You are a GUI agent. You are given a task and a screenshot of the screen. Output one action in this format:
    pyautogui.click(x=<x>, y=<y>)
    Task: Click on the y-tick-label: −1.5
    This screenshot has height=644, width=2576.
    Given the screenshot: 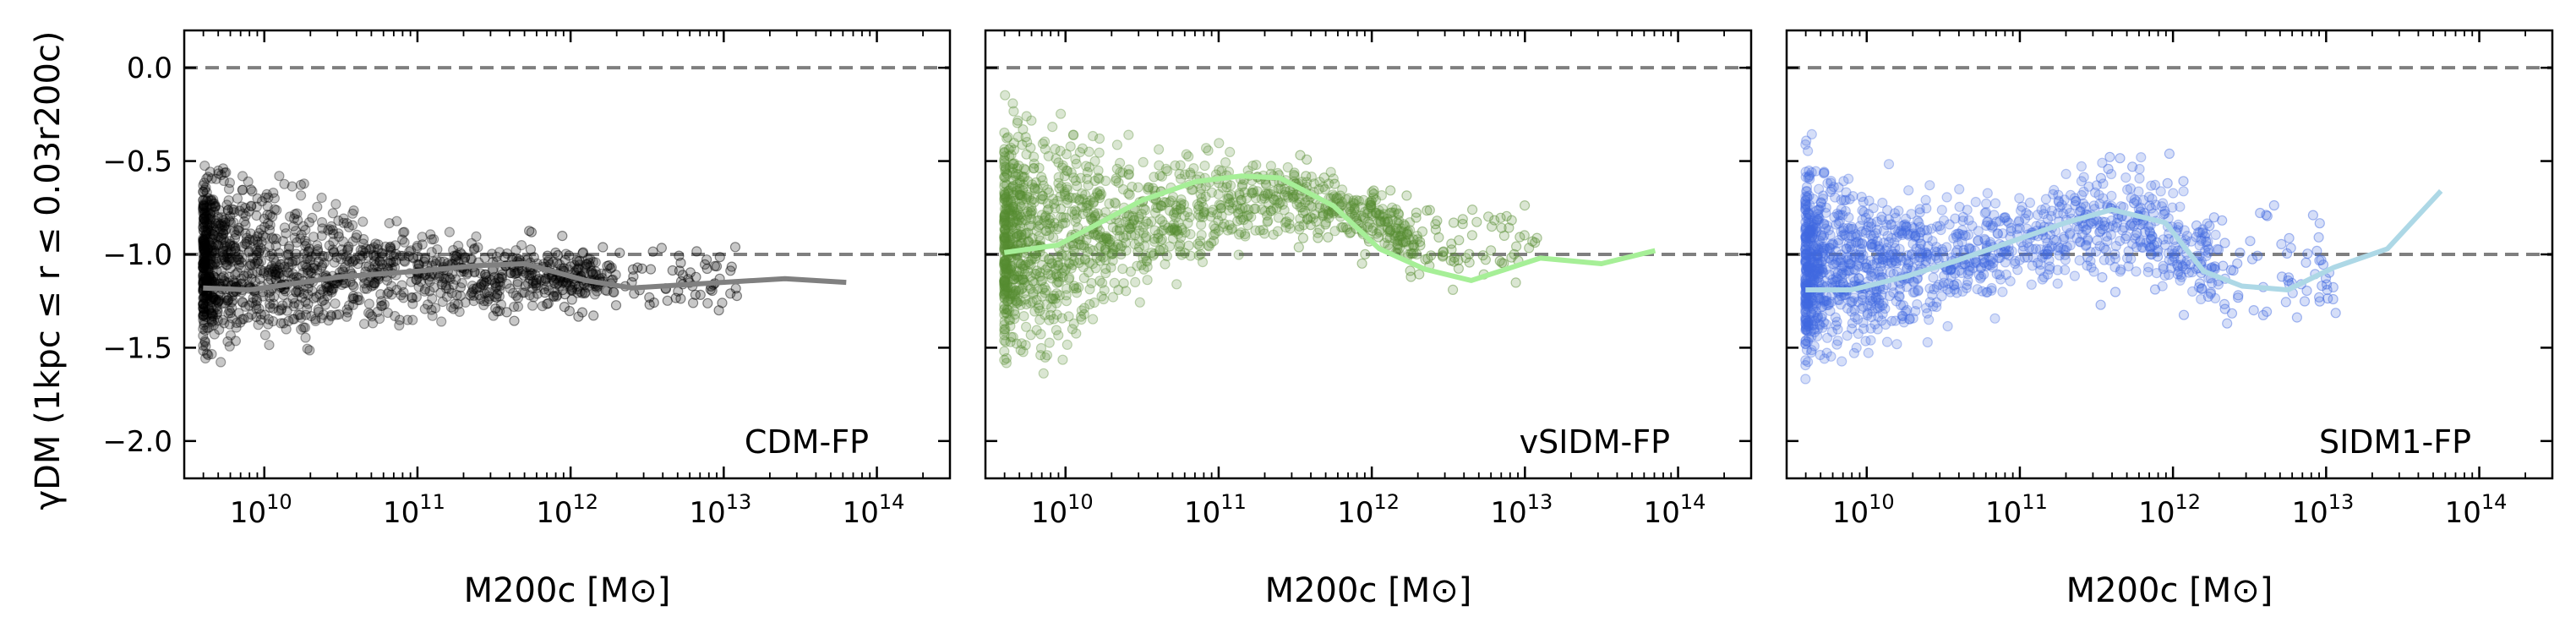 What is the action you would take?
    pyautogui.click(x=137, y=348)
    